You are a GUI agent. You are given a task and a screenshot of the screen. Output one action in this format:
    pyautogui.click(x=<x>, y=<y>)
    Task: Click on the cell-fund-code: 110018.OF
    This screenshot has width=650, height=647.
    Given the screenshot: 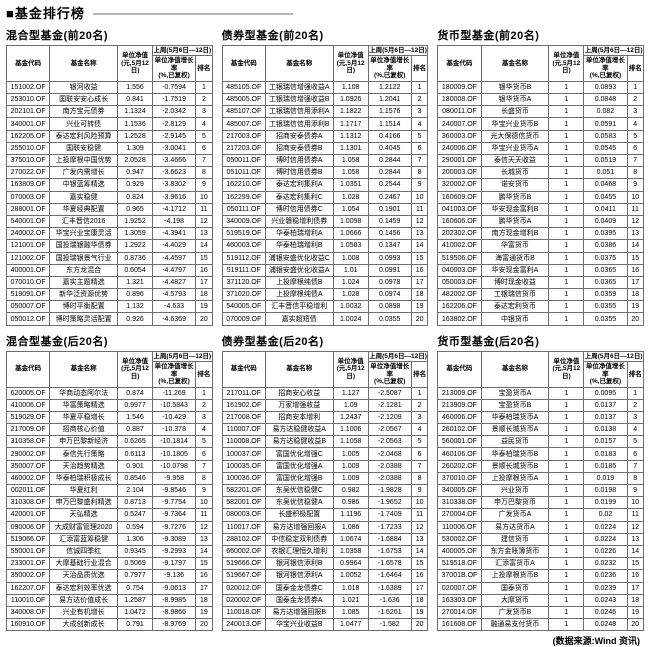 What is the action you would take?
    pyautogui.click(x=243, y=612)
    